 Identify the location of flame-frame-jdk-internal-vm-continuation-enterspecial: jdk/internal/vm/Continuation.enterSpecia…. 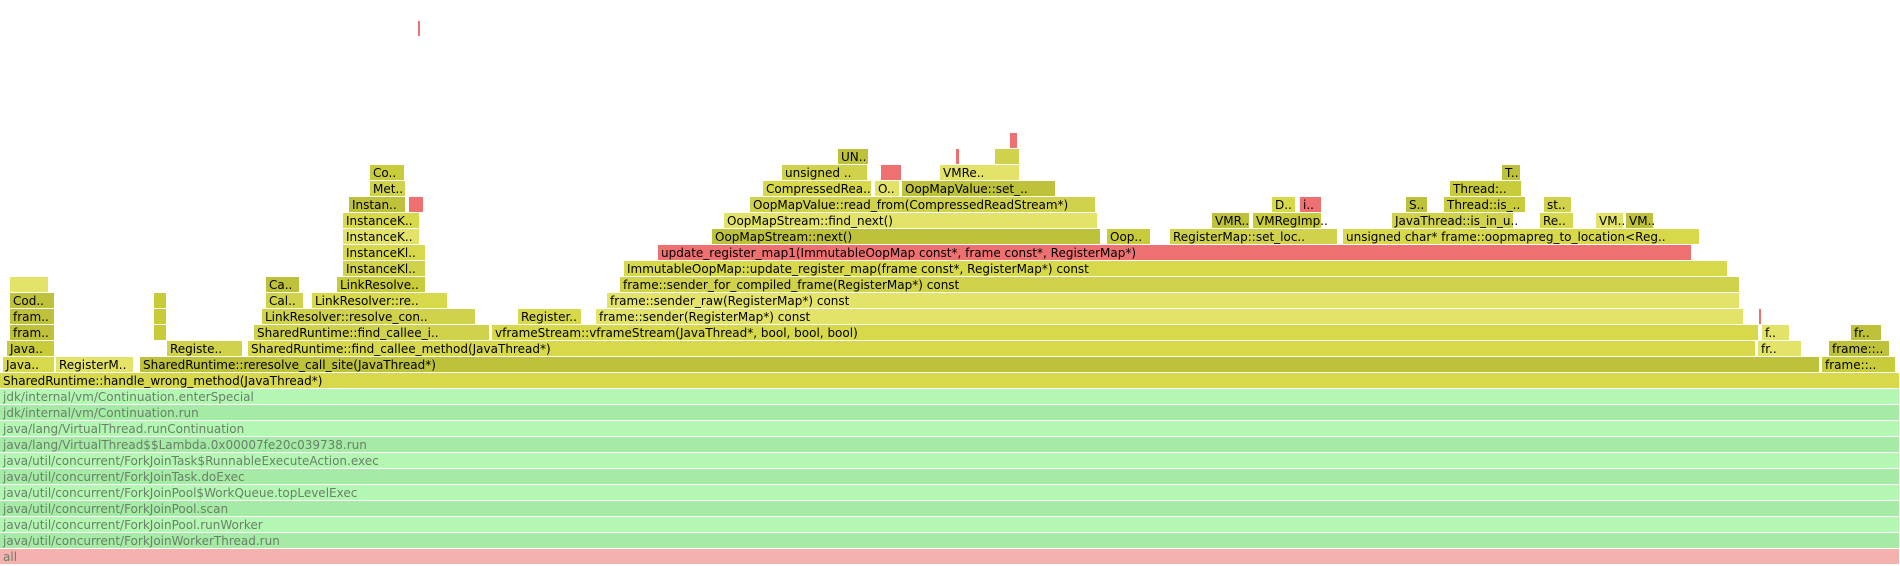
(949, 396).